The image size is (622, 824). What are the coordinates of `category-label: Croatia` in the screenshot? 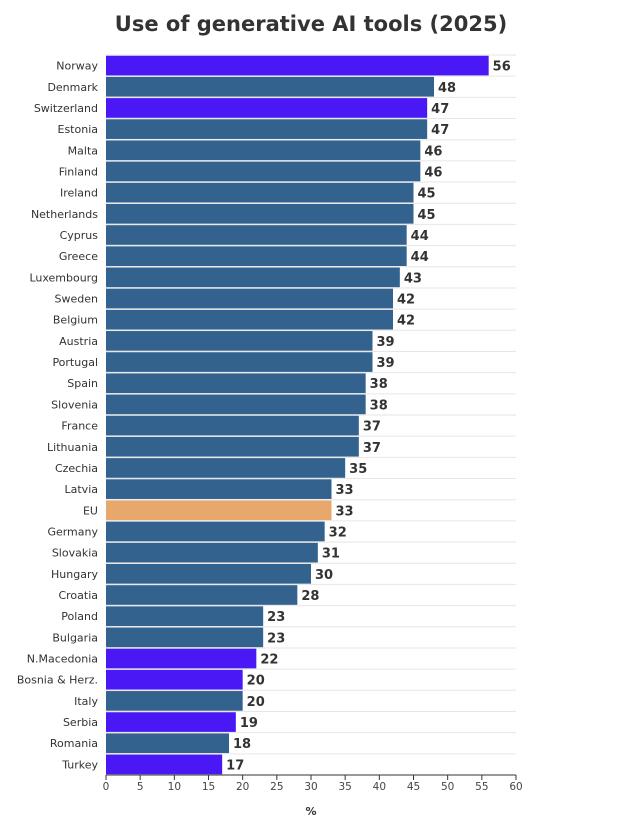 It's located at (78, 595).